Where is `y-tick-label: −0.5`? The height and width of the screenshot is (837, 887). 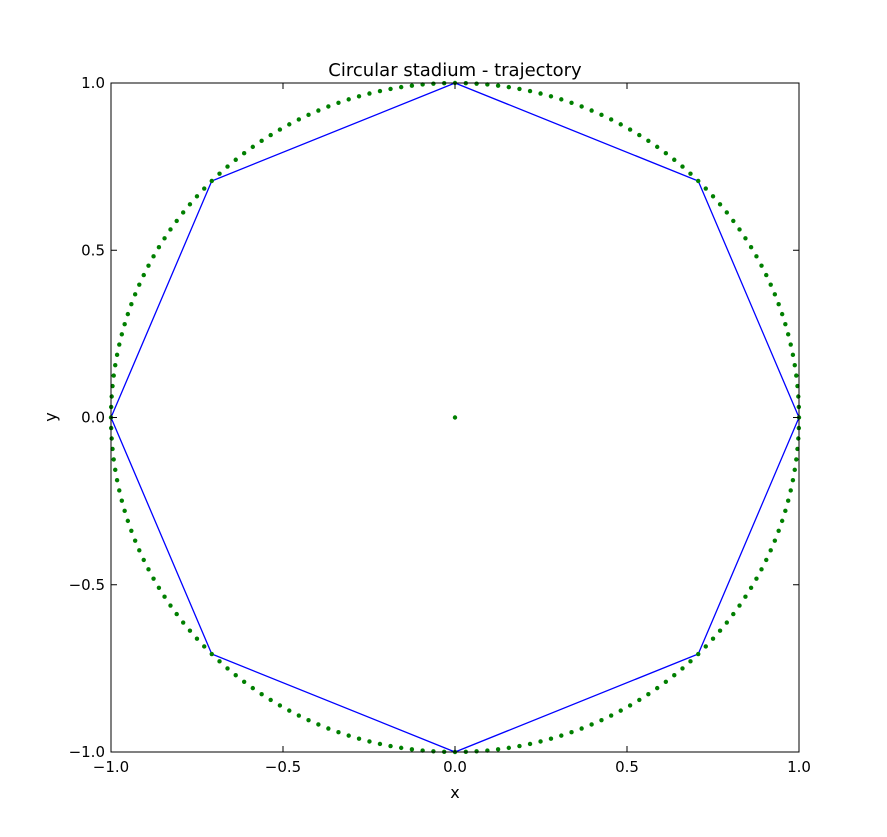
y-tick-label: −0.5 is located at coordinates (87, 585).